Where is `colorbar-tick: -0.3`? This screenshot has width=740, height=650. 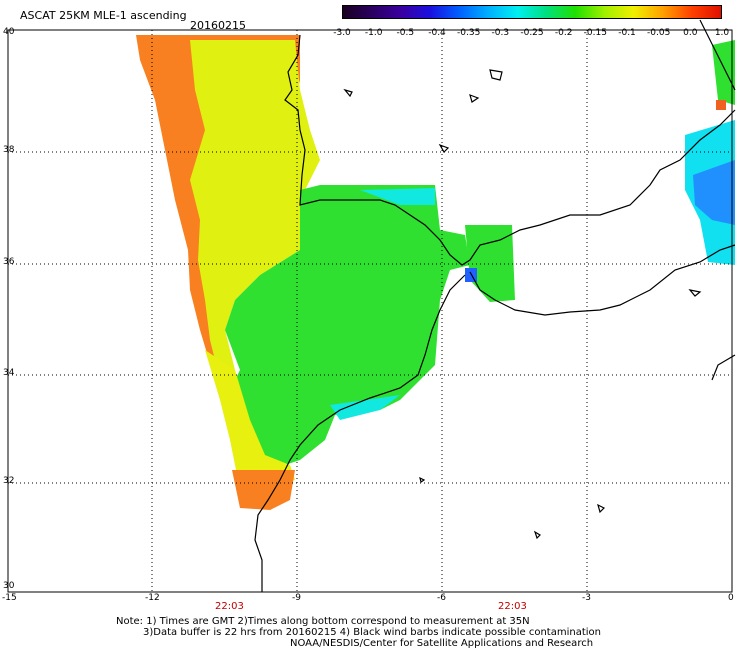
colorbar-tick: -0.3 is located at coordinates (500, 33).